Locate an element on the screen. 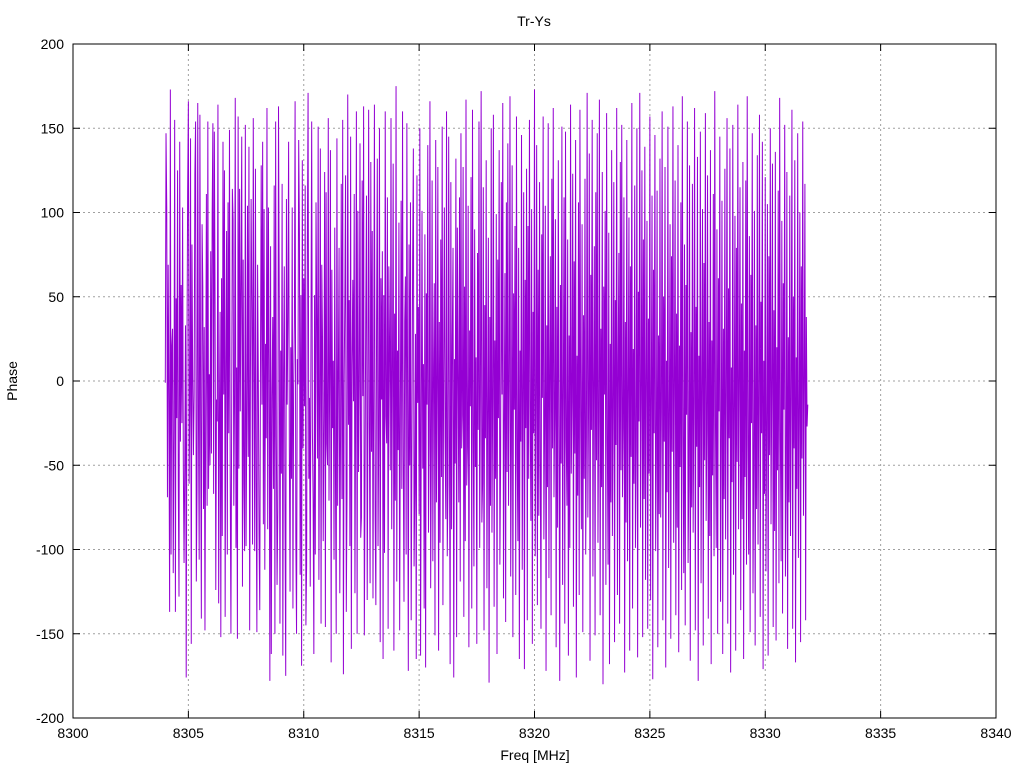  x-tick-label: 8310 is located at coordinates (303, 733).